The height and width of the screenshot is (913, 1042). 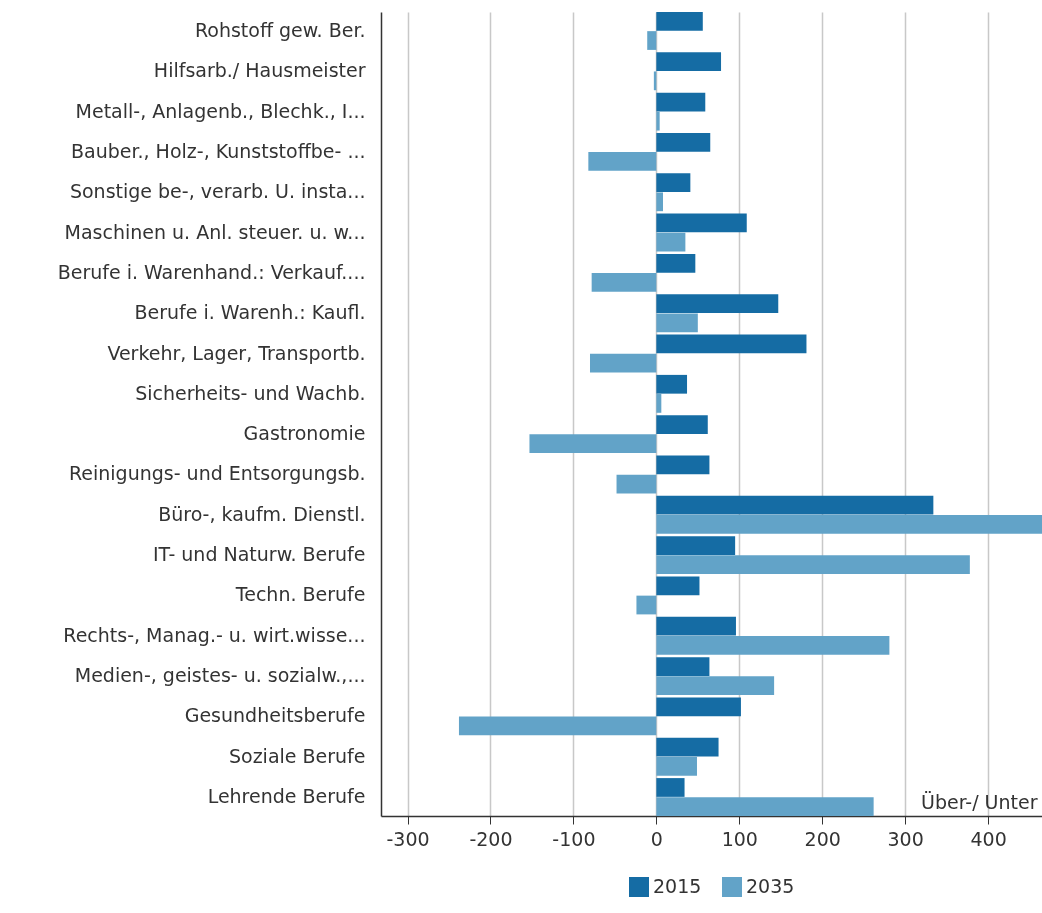 I want to click on x-tick-label: 100, so click(x=739, y=838).